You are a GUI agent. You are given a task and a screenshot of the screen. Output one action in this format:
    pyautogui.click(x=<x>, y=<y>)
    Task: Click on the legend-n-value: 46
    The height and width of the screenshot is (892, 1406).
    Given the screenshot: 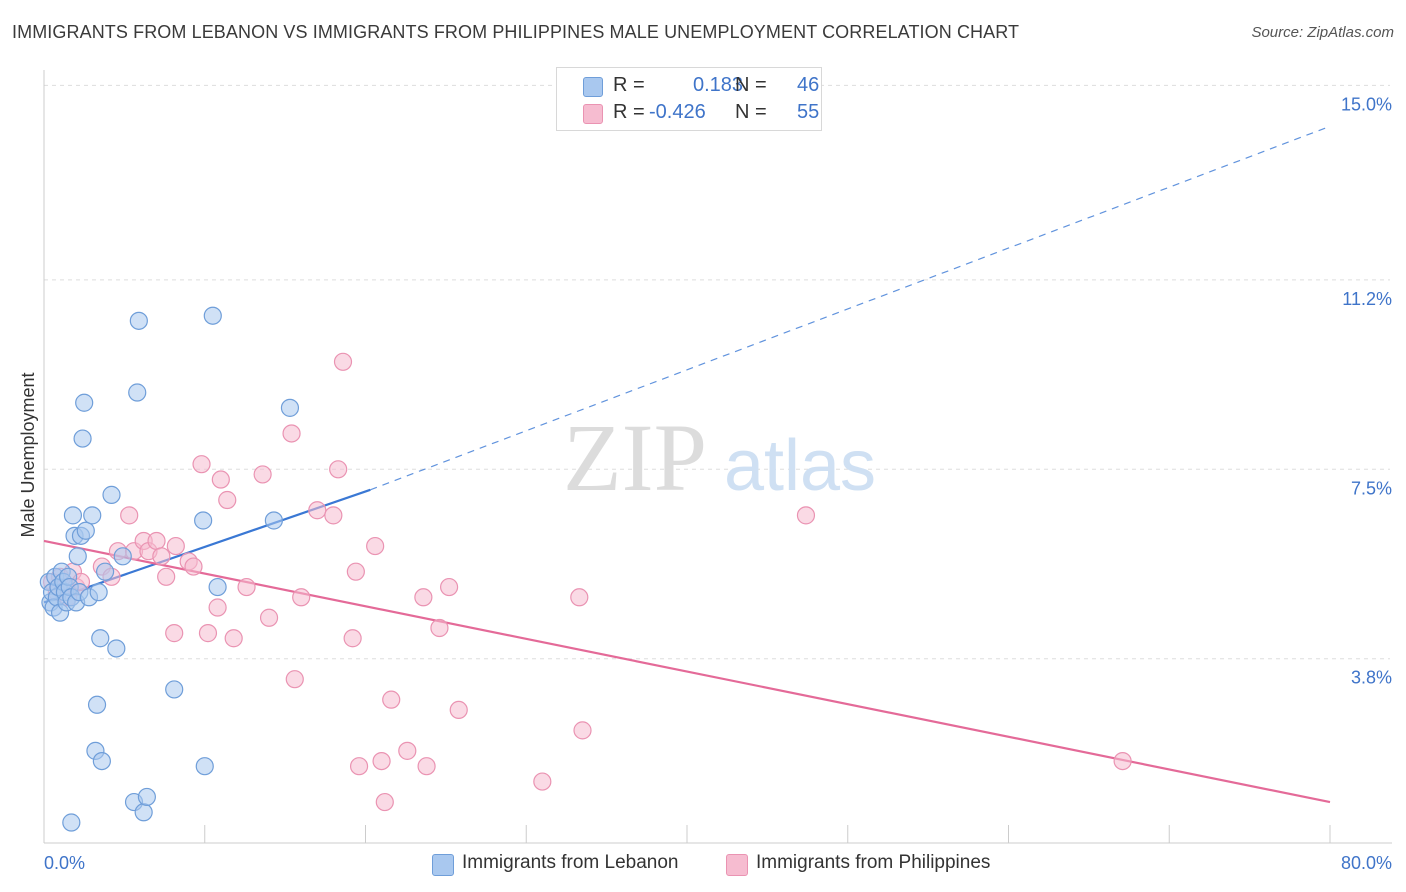 What is the action you would take?
    pyautogui.click(x=808, y=85)
    